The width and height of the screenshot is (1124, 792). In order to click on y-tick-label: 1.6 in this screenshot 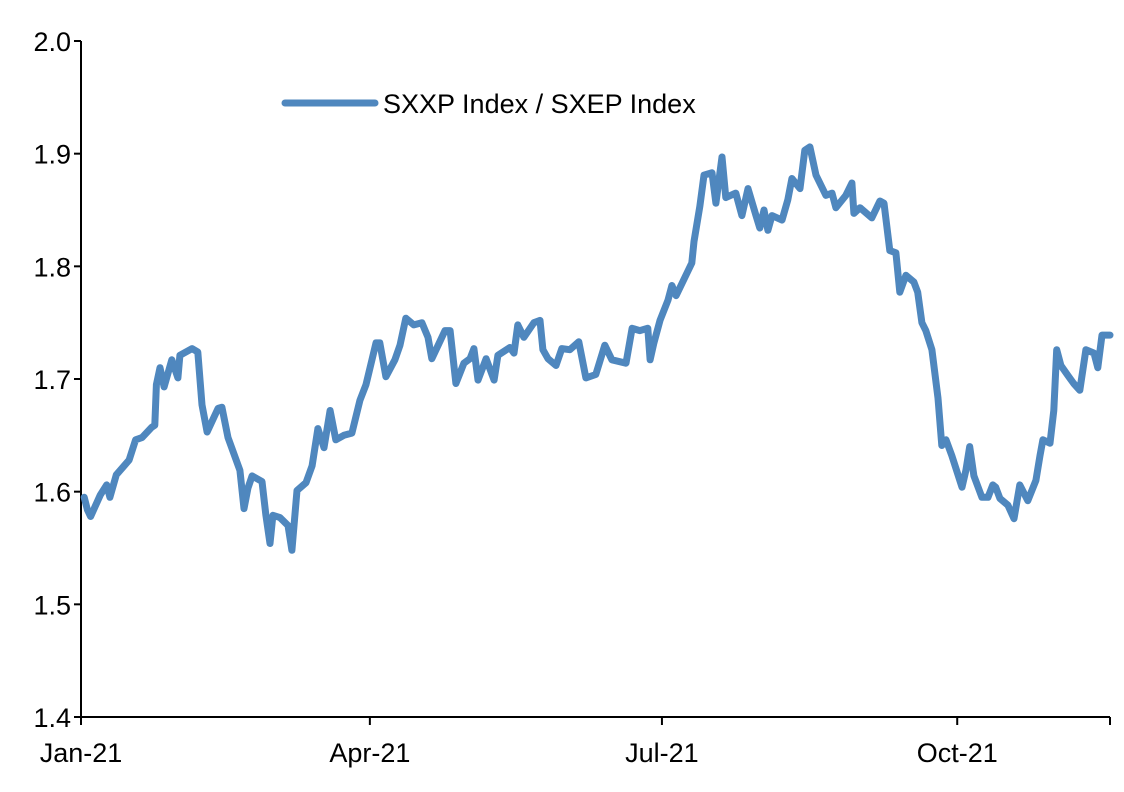, I will do `click(52, 493)`.